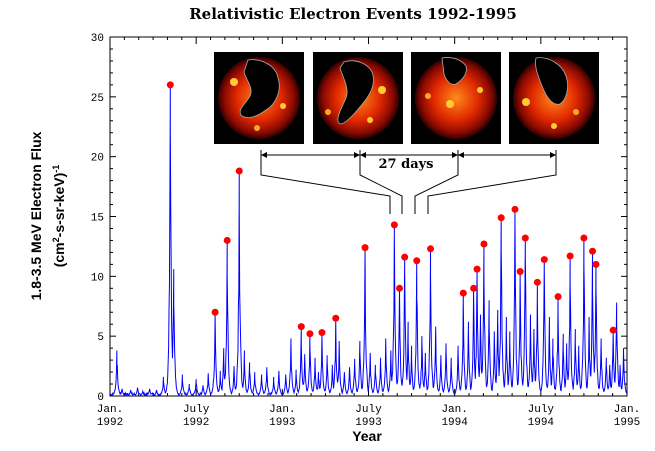 The height and width of the screenshot is (451, 655). I want to click on y-tick-label: 30, so click(97, 39).